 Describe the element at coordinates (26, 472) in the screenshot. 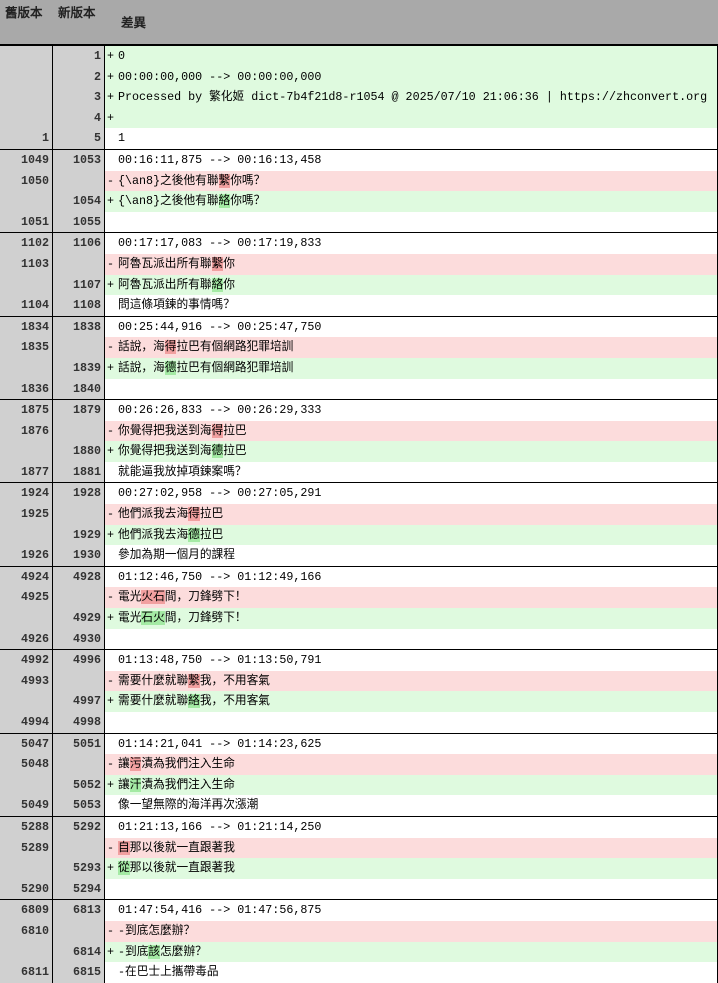

I see `old-line-number: 1877` at that location.